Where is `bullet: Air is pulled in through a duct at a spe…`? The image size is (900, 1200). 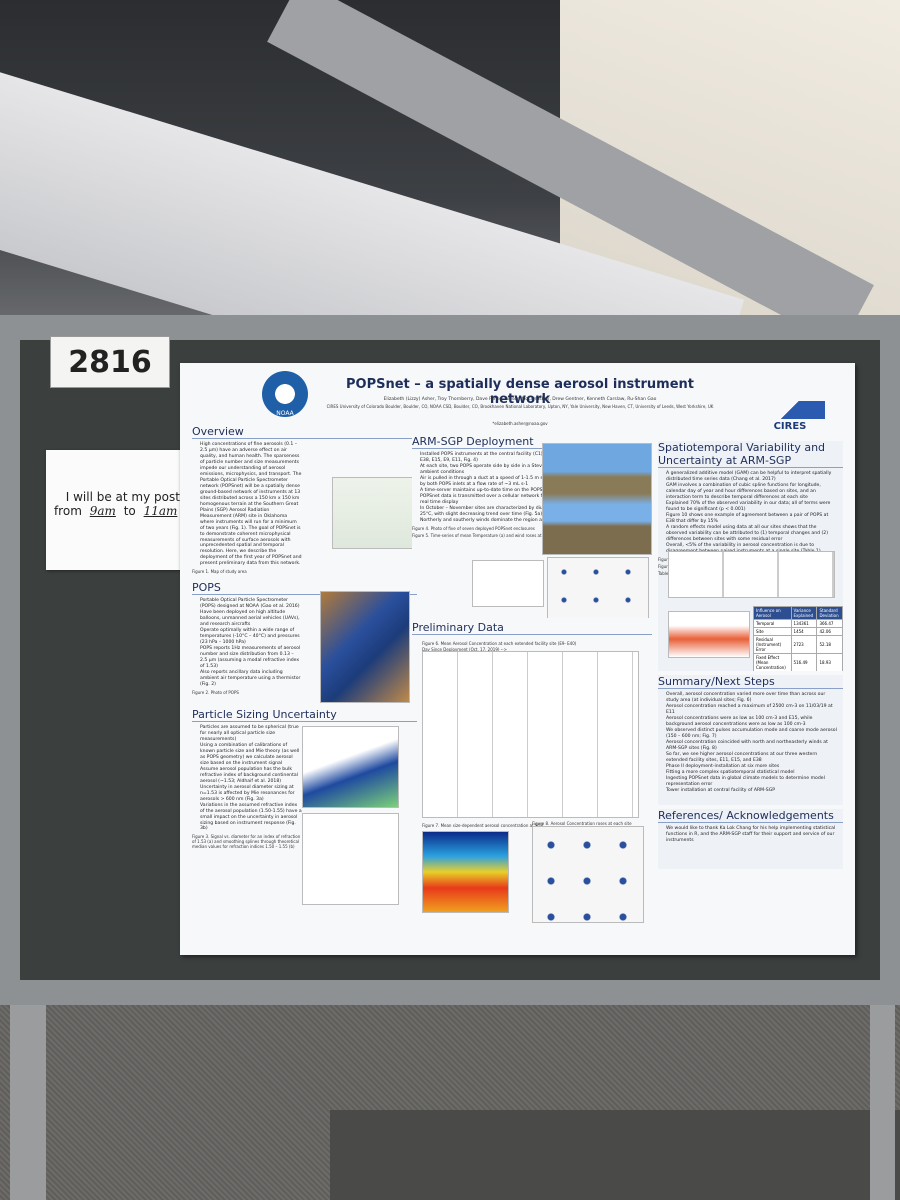
bullet: Air is pulled in through a duct at a spe… is located at coordinates (533, 482).